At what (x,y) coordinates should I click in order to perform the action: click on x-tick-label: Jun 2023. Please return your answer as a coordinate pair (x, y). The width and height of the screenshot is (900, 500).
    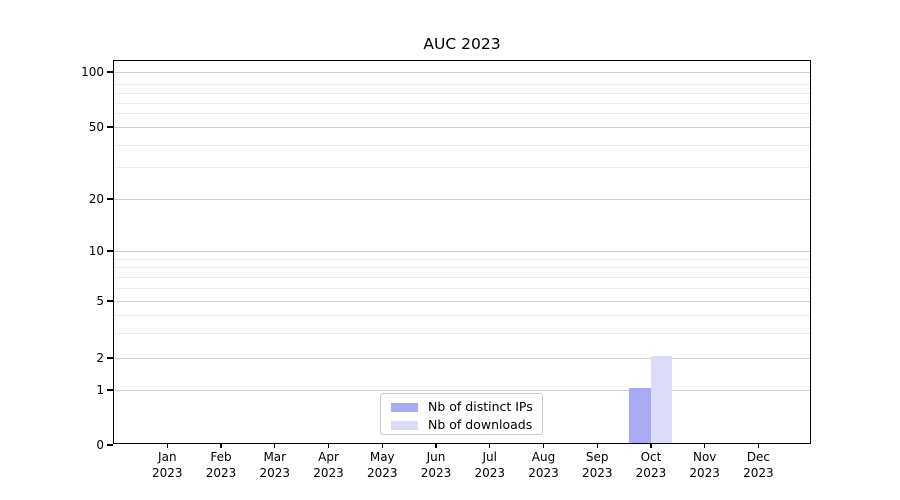
    Looking at the image, I should click on (436, 465).